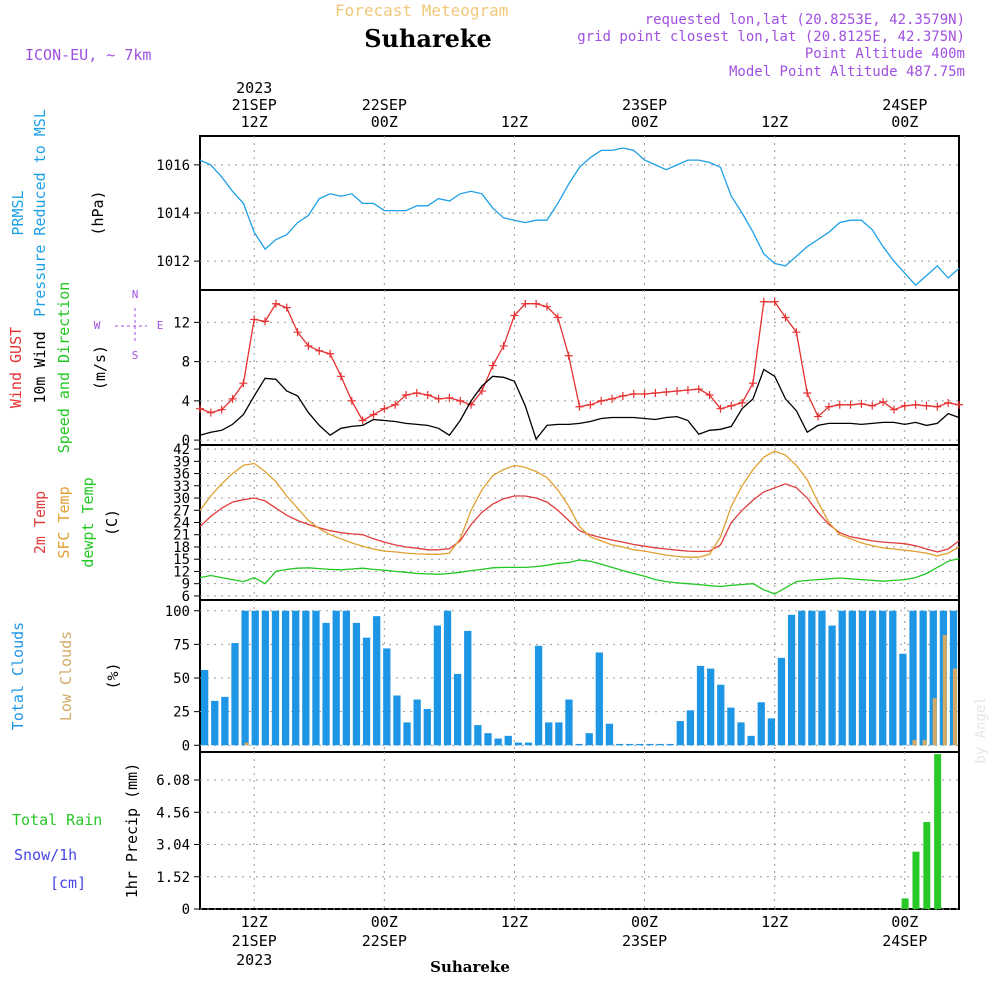  I want to click on wind-ytick-label: 0, so click(186, 441).